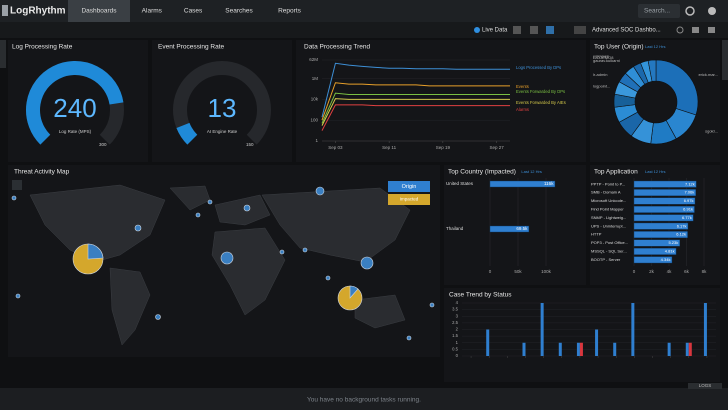 The height and width of the screenshot is (410, 728). I want to click on nav-tab-label: Searches, so click(239, 11).